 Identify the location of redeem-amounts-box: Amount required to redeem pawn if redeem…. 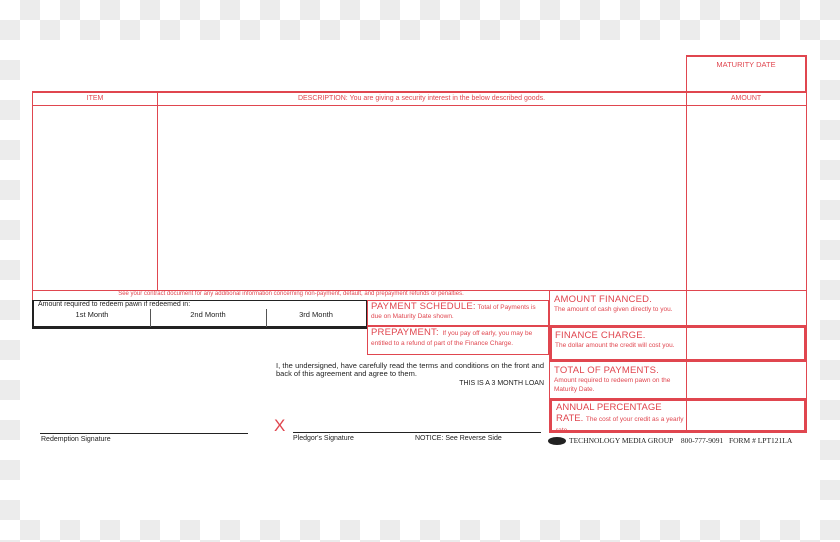
(199, 314).